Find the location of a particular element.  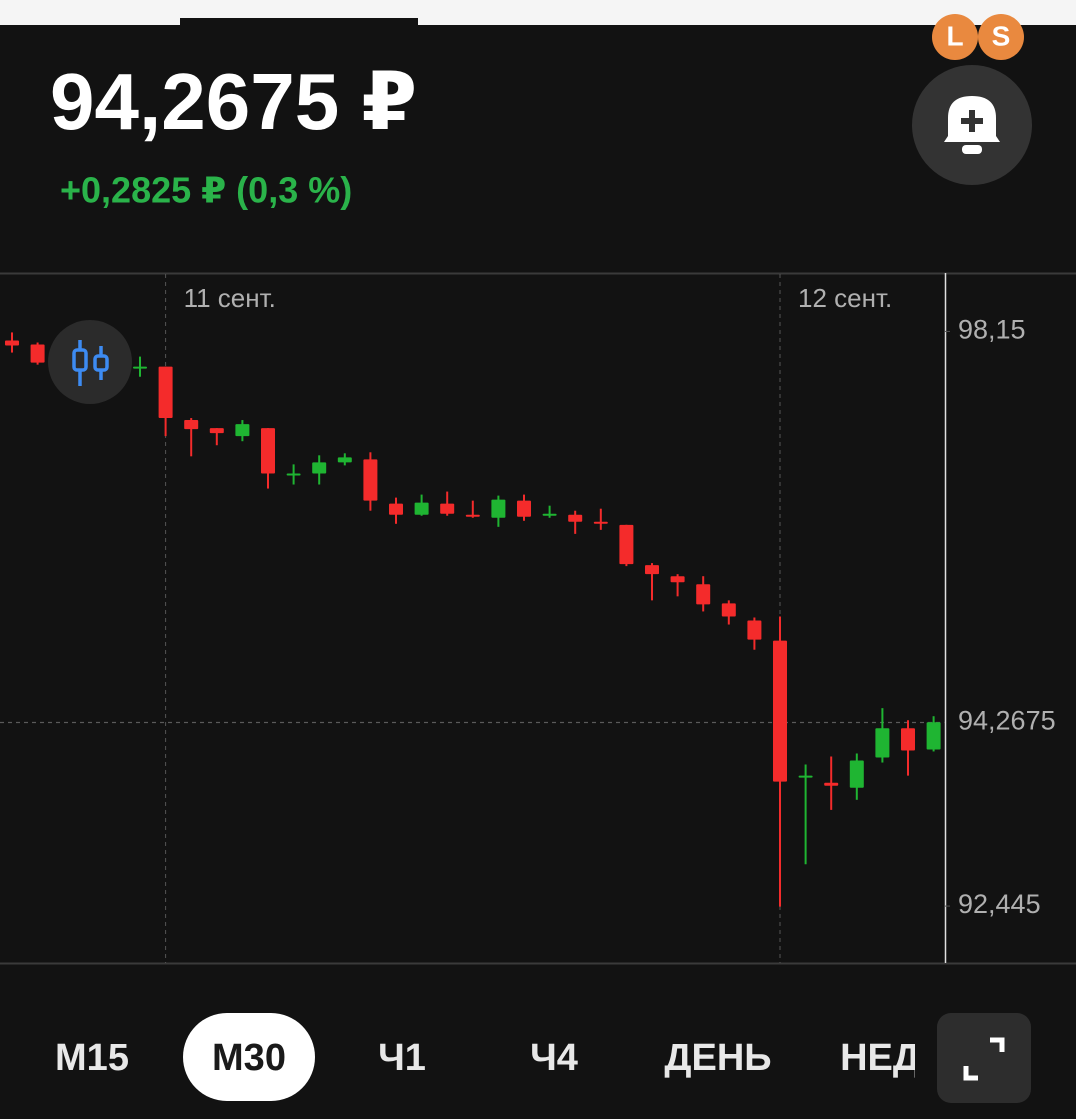

indicator-button-bg is located at coordinates (90, 362).